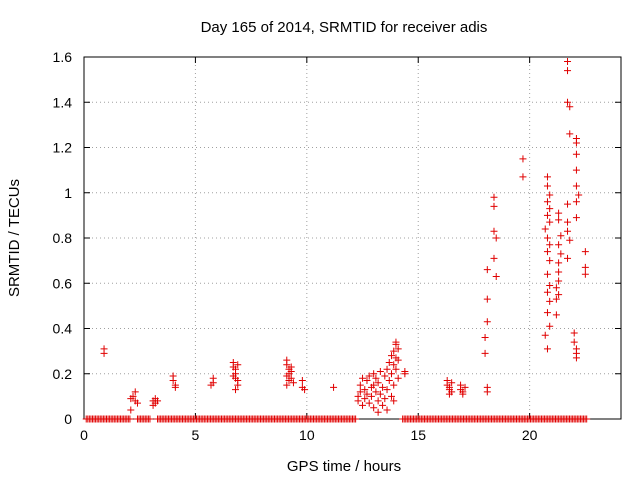  I want to click on data-point-zero, so click(587, 419).